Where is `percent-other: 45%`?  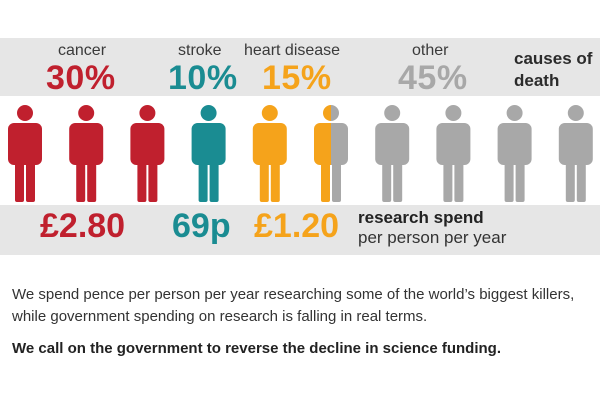
percent-other: 45% is located at coordinates (433, 78).